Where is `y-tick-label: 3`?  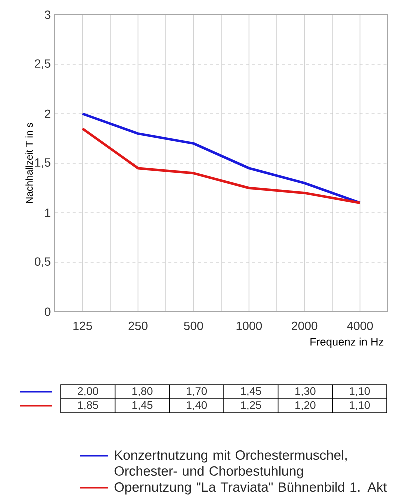 y-tick-label: 3 is located at coordinates (47, 15).